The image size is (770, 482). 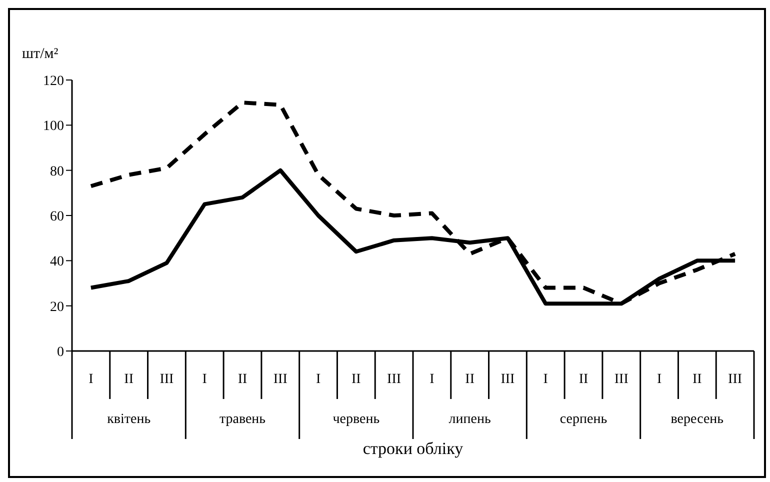 I want to click on text: вересень, so click(x=697, y=419).